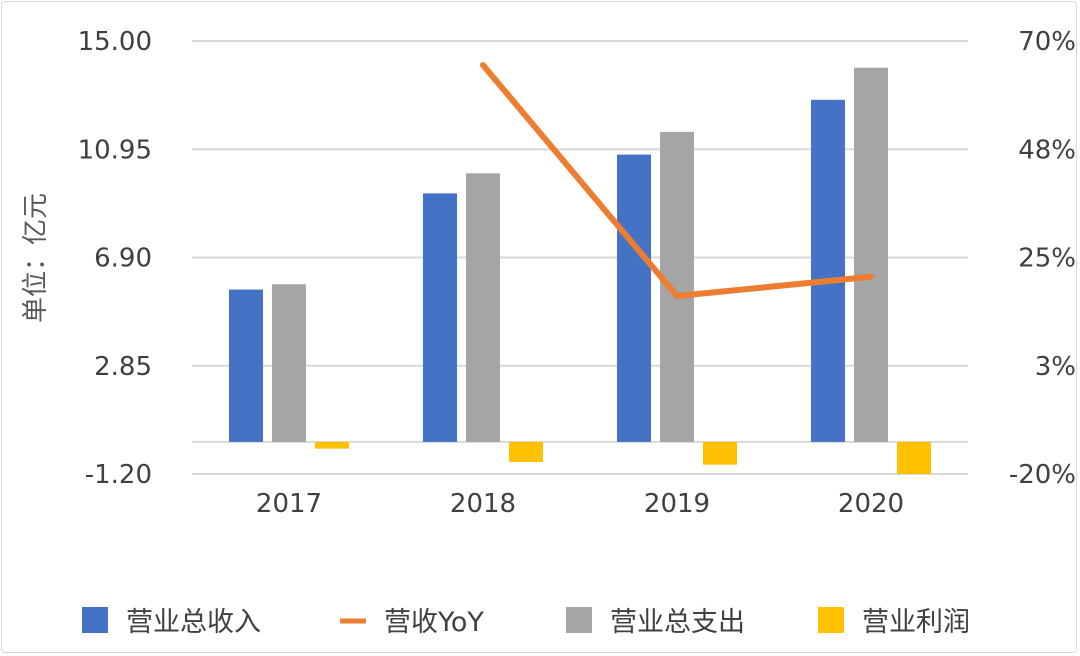 The image size is (1080, 656). What do you see at coordinates (677, 622) in the screenshot?
I see `legend-label: 营业总支出` at bounding box center [677, 622].